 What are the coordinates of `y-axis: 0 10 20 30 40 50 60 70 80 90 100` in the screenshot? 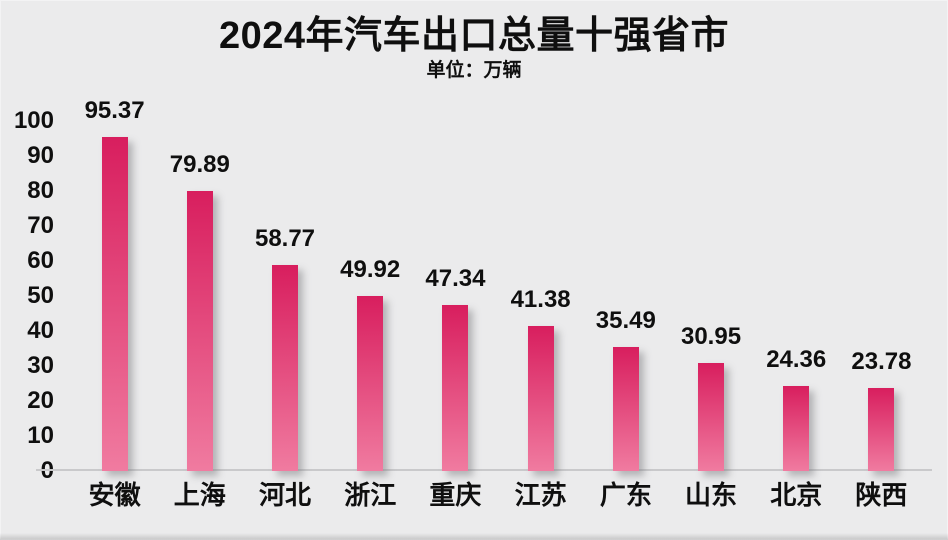 It's located at (29, 270).